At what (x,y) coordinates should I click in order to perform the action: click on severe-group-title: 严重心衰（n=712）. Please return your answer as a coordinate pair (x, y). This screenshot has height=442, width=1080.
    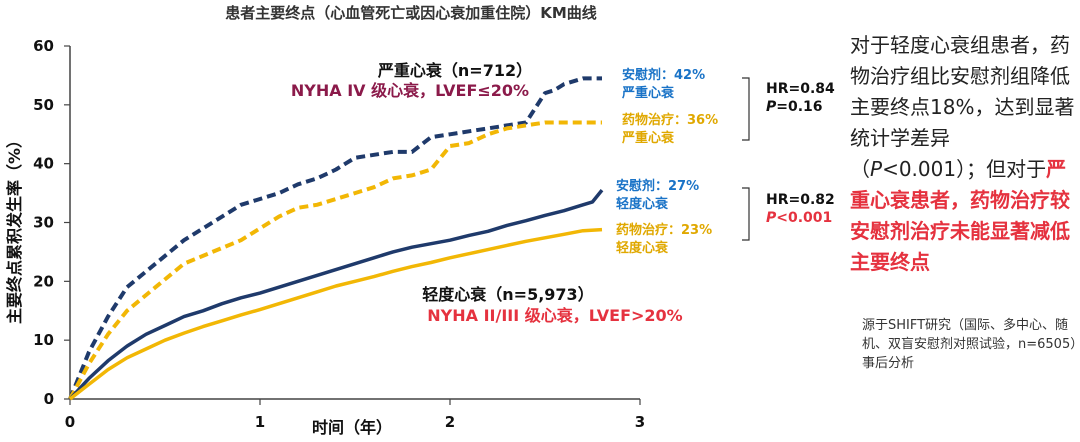
    Looking at the image, I should click on (454, 70).